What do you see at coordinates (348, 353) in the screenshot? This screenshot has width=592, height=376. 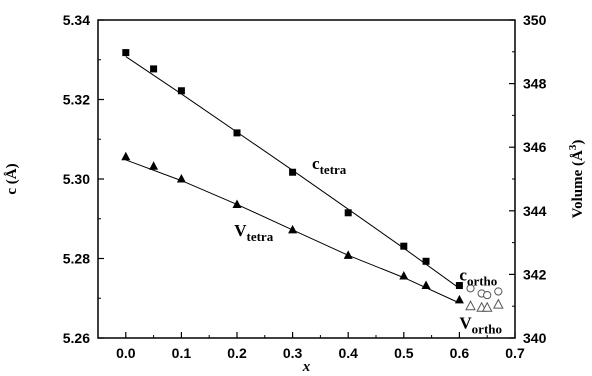 I see `x-tick-label: 0.4` at bounding box center [348, 353].